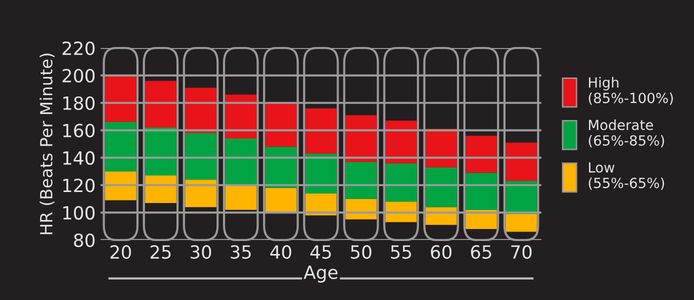  I want to click on y-tick-label: 200, so click(78, 75).